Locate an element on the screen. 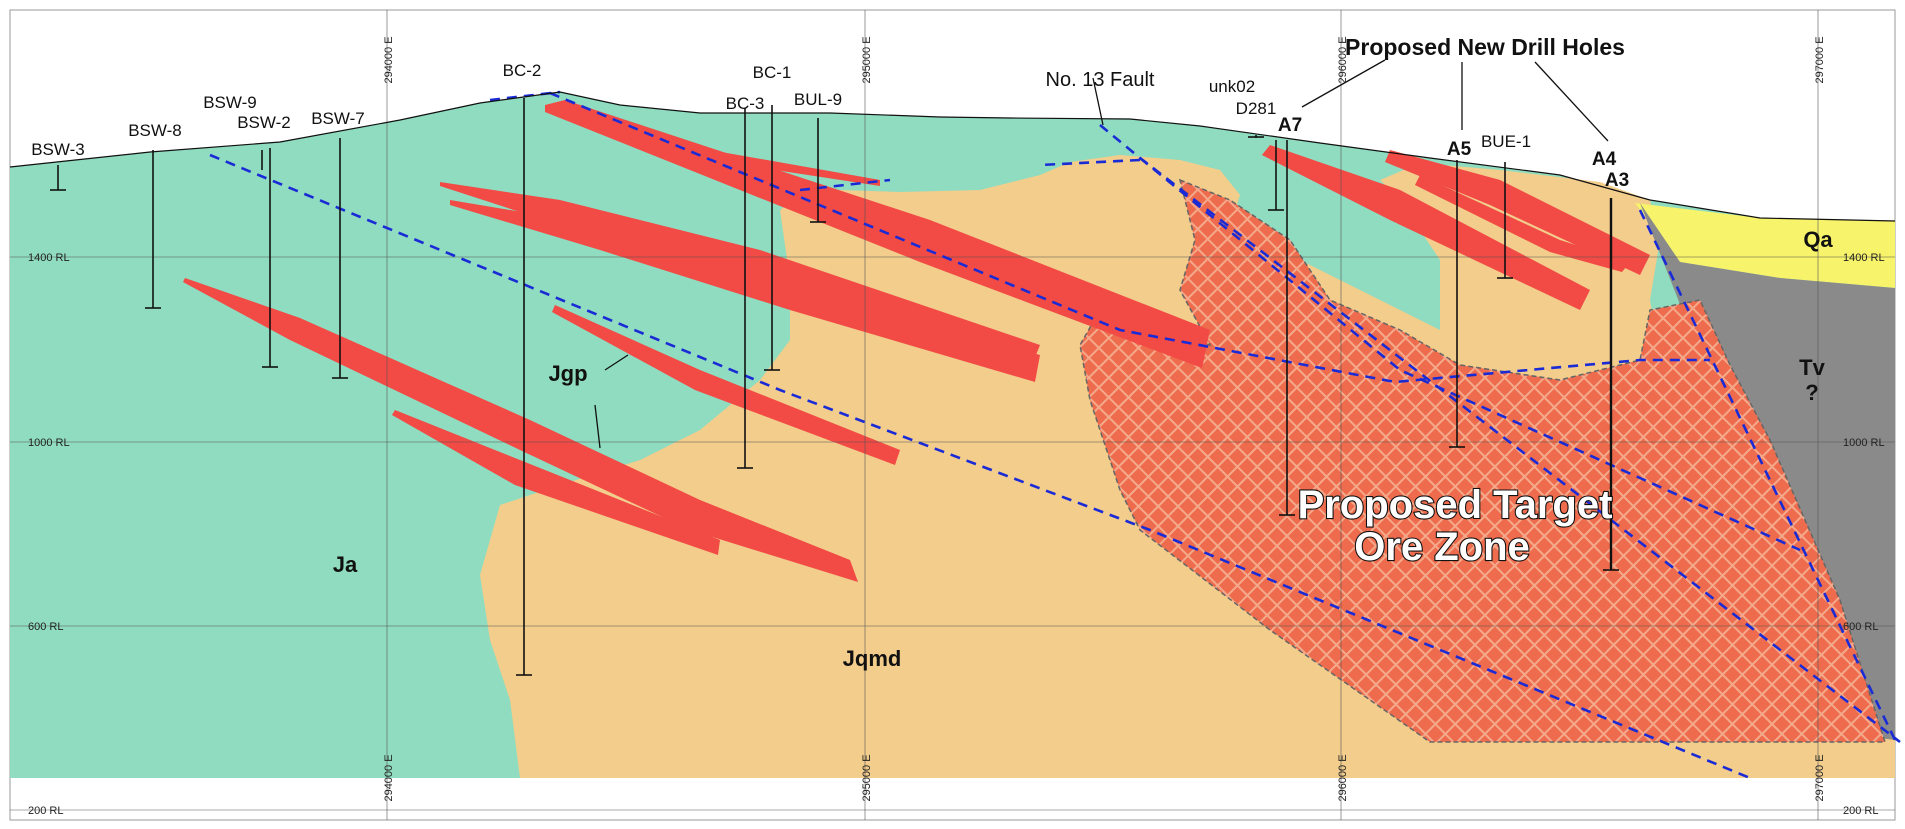 Image resolution: width=1905 pixels, height=829 pixels. hole-label-bsw9: BSW-9 is located at coordinates (230, 102).